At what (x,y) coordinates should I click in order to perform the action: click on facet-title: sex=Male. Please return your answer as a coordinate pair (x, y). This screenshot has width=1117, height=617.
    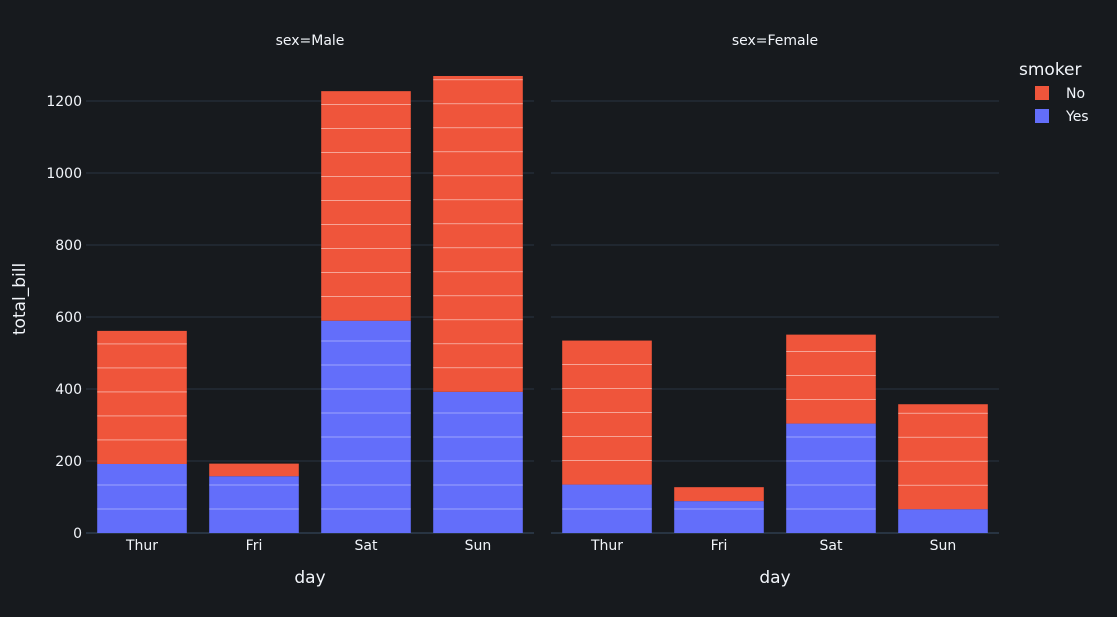
    Looking at the image, I should click on (310, 41).